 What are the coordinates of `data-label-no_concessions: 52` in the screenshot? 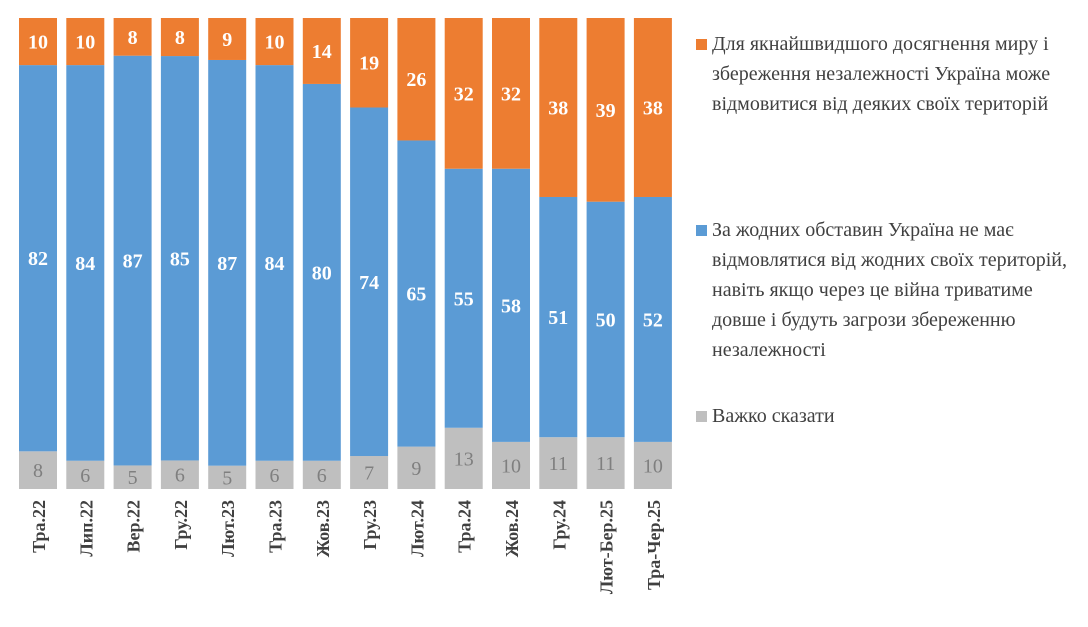 It's located at (653, 320).